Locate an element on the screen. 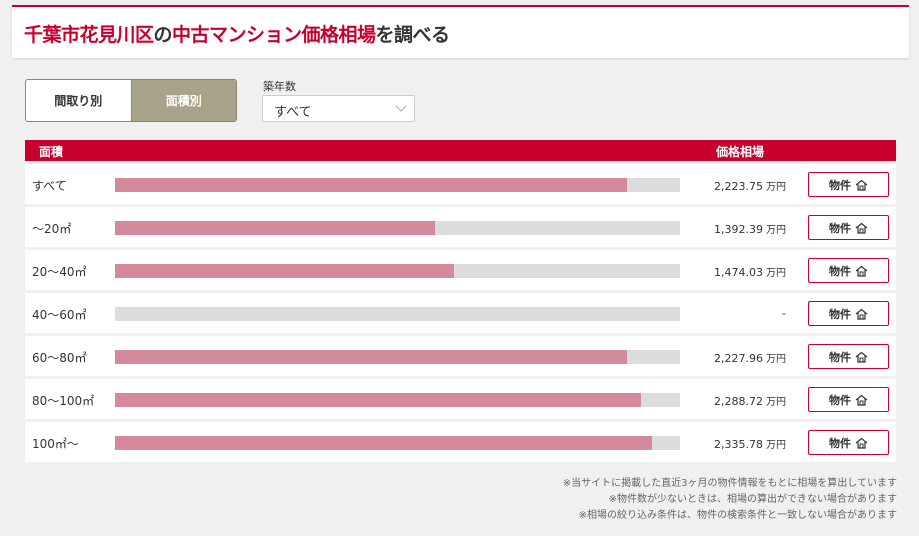 The image size is (919, 536). table-row: ～20㎡ 1,392.39 万円 物件 is located at coordinates (460, 227).